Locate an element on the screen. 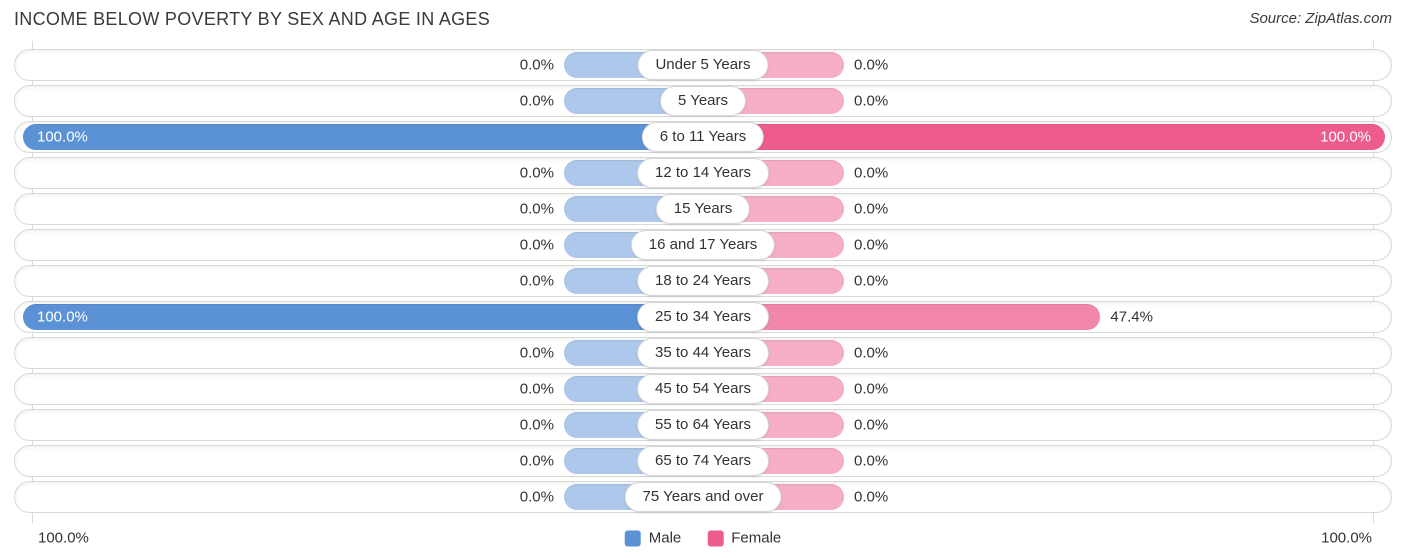 The image size is (1406, 558). age-group-label: 5 Years is located at coordinates (703, 101).